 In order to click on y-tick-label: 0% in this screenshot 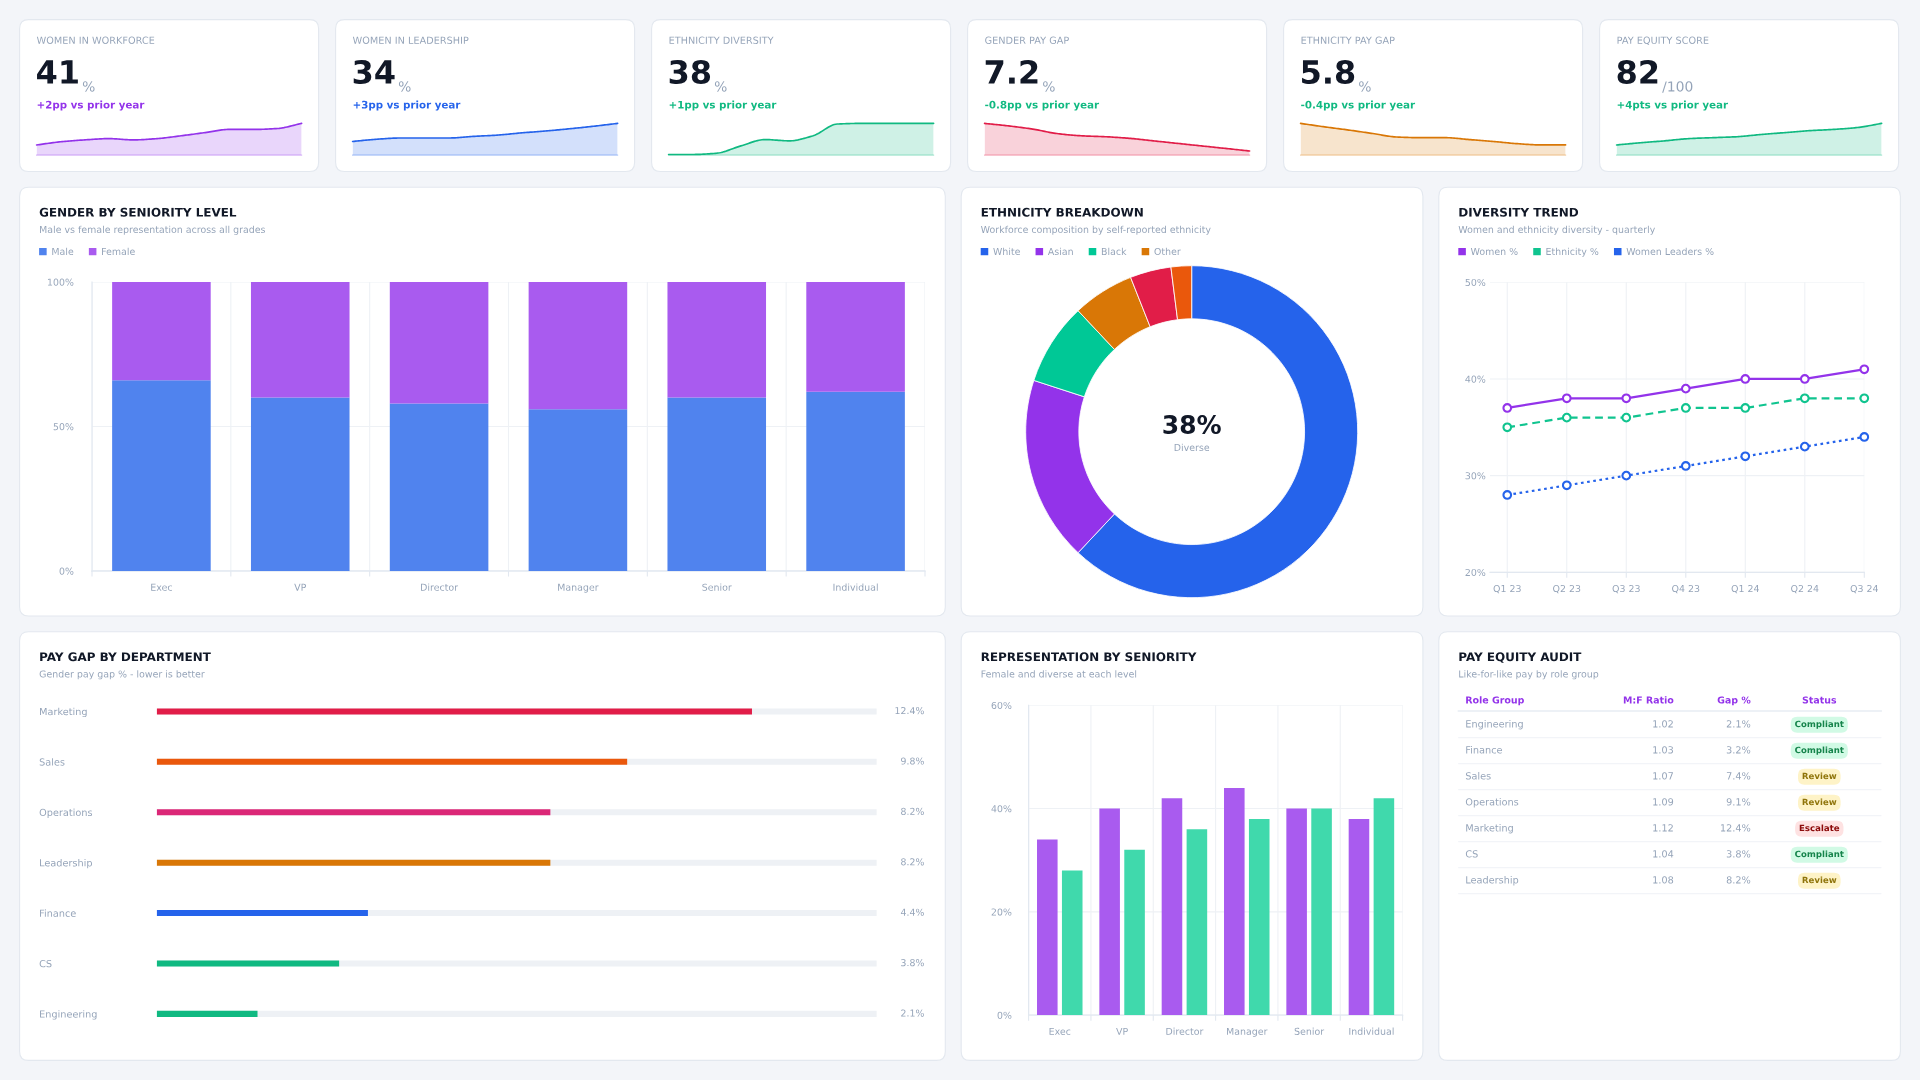, I will do `click(66, 571)`.